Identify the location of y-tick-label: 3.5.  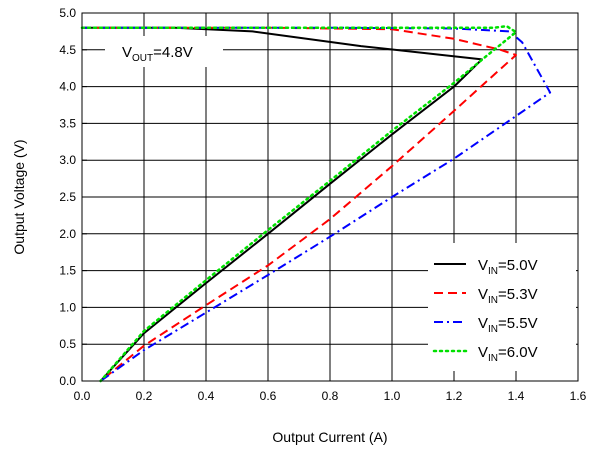
(67, 123).